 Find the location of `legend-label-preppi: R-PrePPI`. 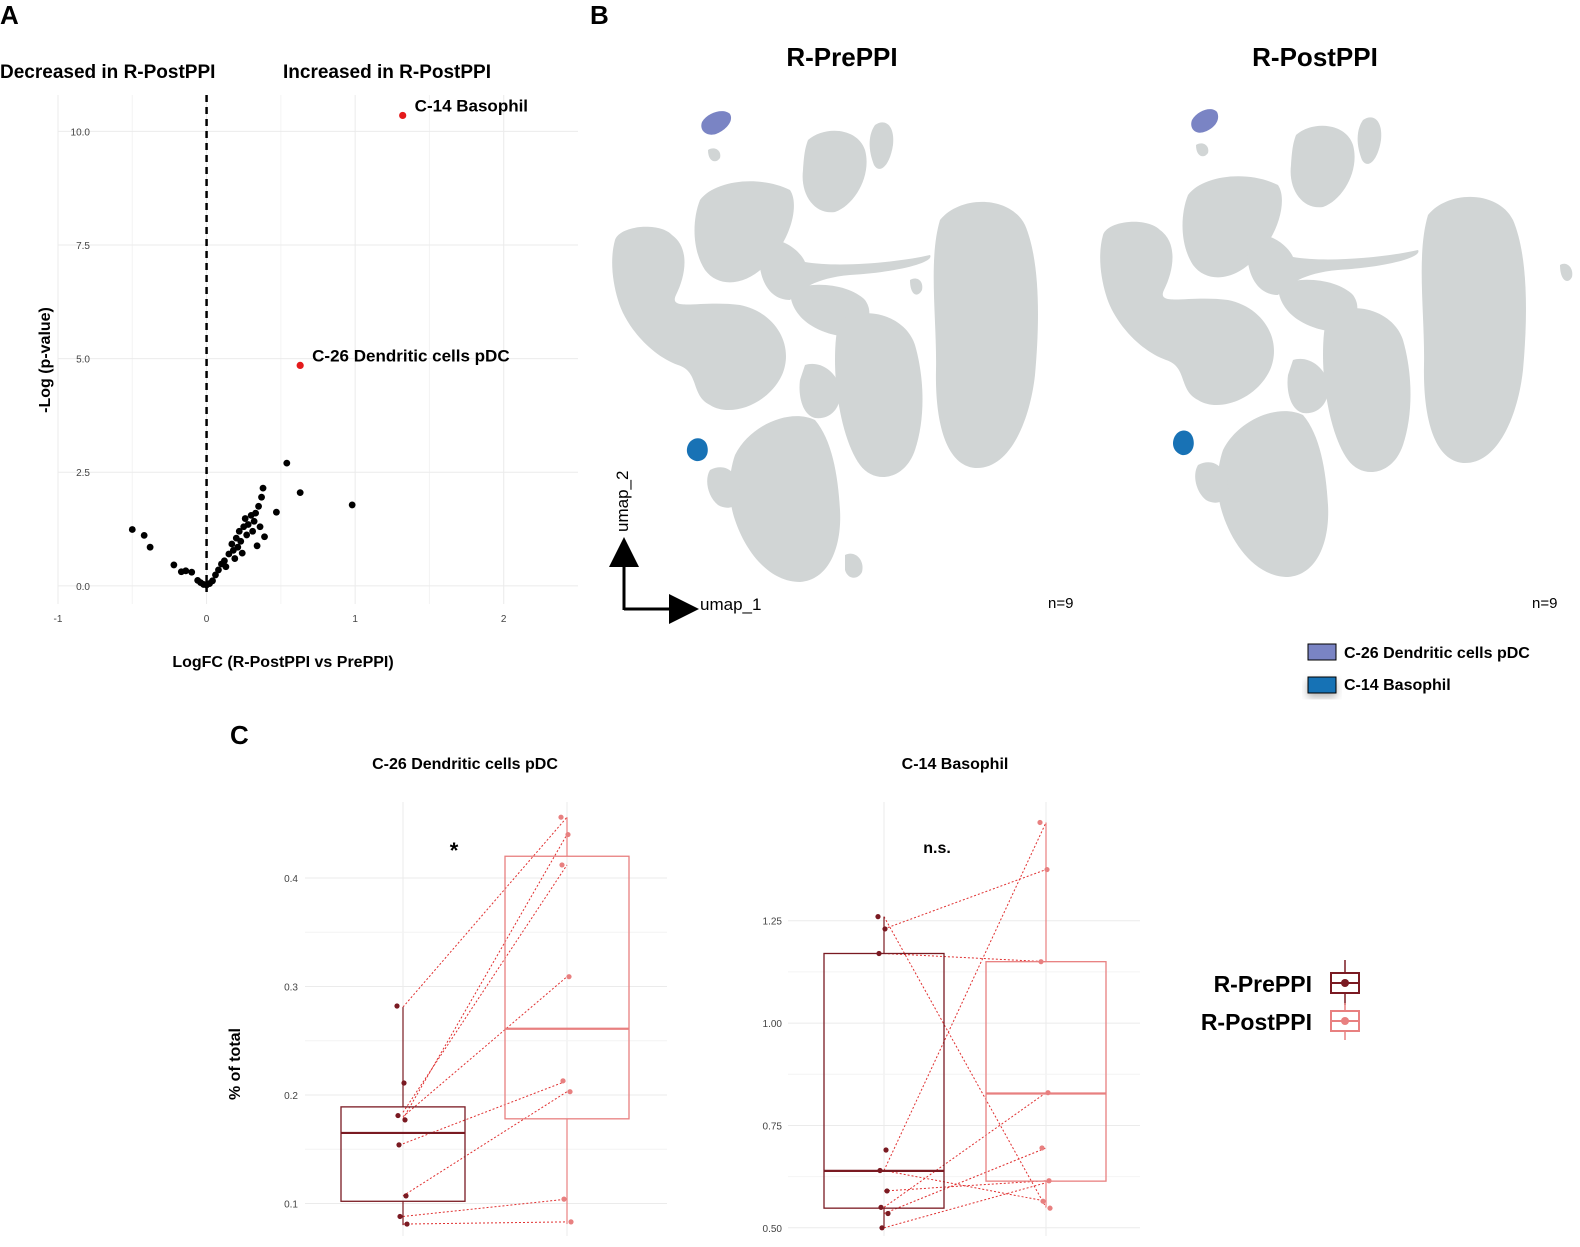

legend-label-preppi: R-PrePPI is located at coordinates (1263, 984).